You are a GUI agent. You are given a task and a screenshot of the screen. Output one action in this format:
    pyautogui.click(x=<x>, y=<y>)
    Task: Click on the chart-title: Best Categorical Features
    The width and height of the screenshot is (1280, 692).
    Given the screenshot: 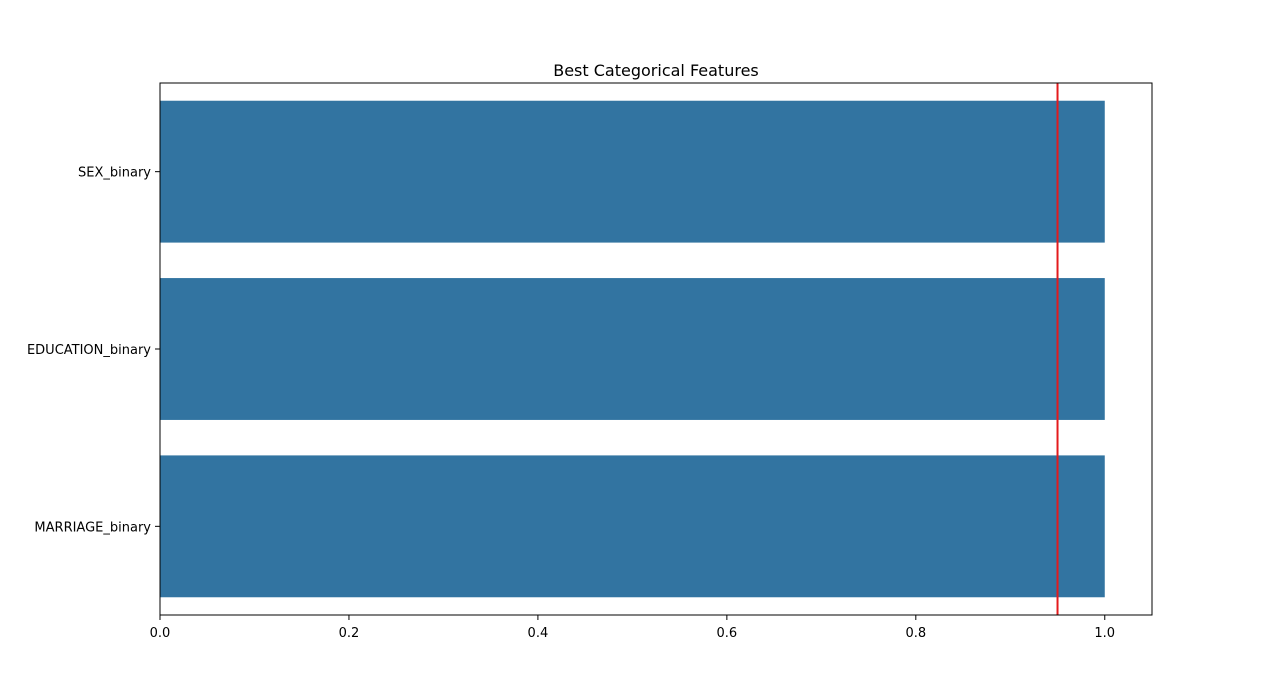 What is the action you would take?
    pyautogui.click(x=656, y=70)
    